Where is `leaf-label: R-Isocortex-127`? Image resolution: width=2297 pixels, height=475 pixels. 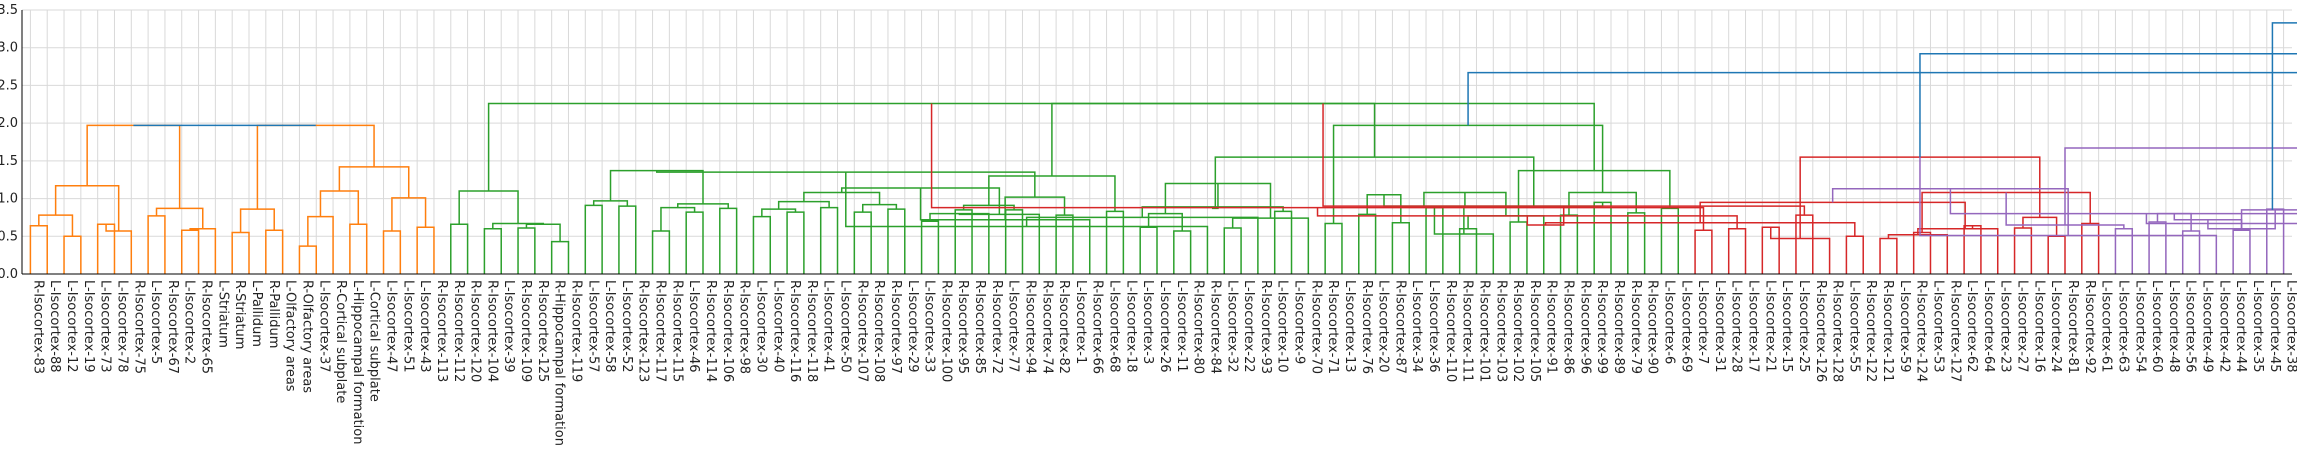
leaf-label: R-Isocortex-127 is located at coordinates (1954, 331).